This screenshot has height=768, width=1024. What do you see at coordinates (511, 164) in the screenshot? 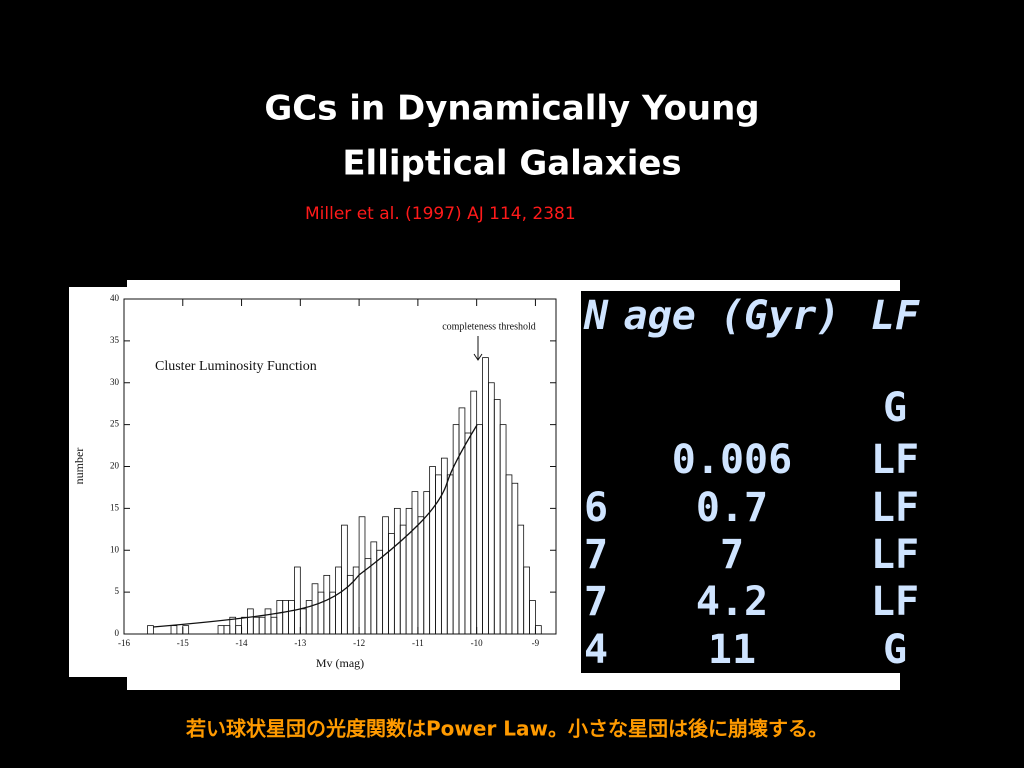
I see `title-line: Elliptical Galaxies` at bounding box center [511, 164].